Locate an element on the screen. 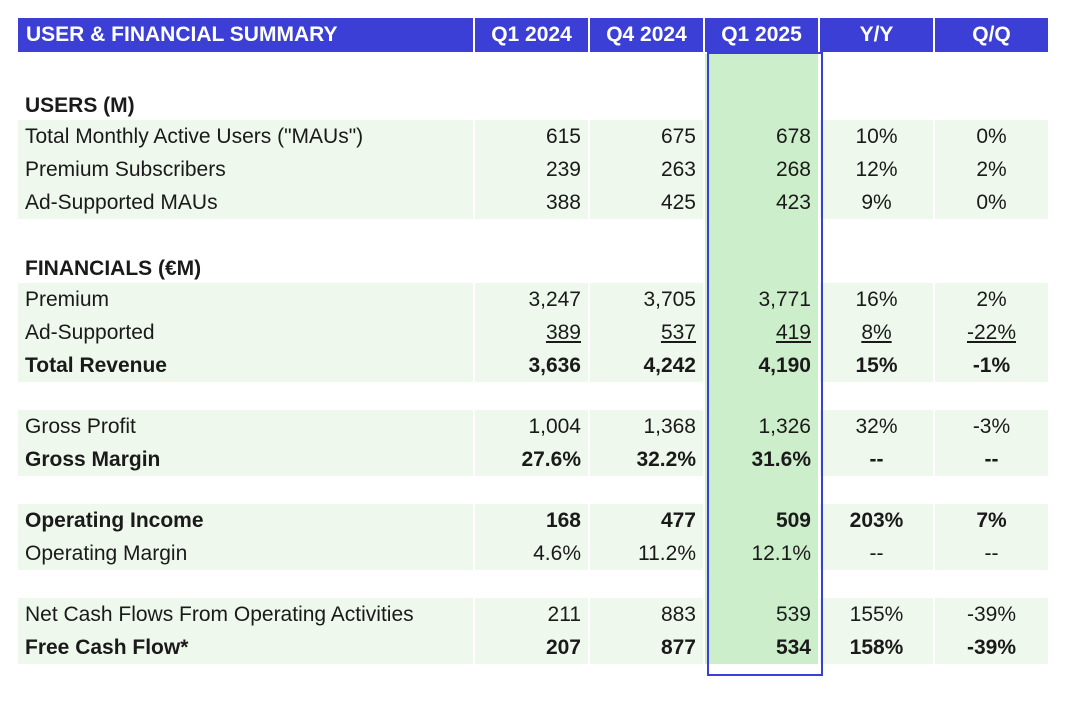 Image resolution: width=1080 pixels, height=708 pixels. cell-q1-2025: 12.1% is located at coordinates (761, 553).